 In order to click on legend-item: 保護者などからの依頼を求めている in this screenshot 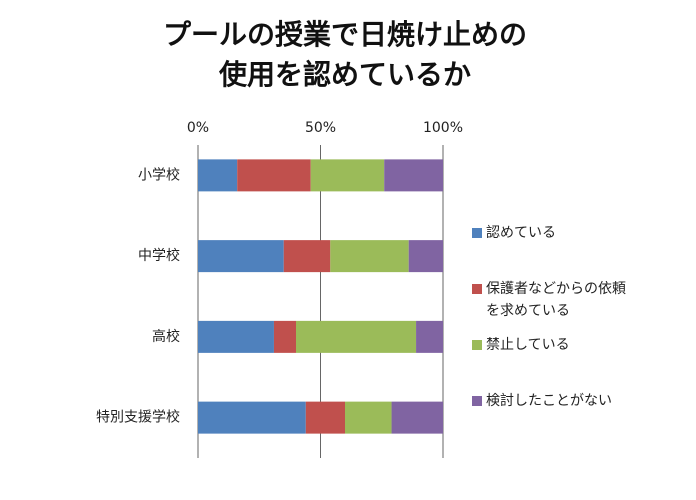, I will do `click(549, 300)`.